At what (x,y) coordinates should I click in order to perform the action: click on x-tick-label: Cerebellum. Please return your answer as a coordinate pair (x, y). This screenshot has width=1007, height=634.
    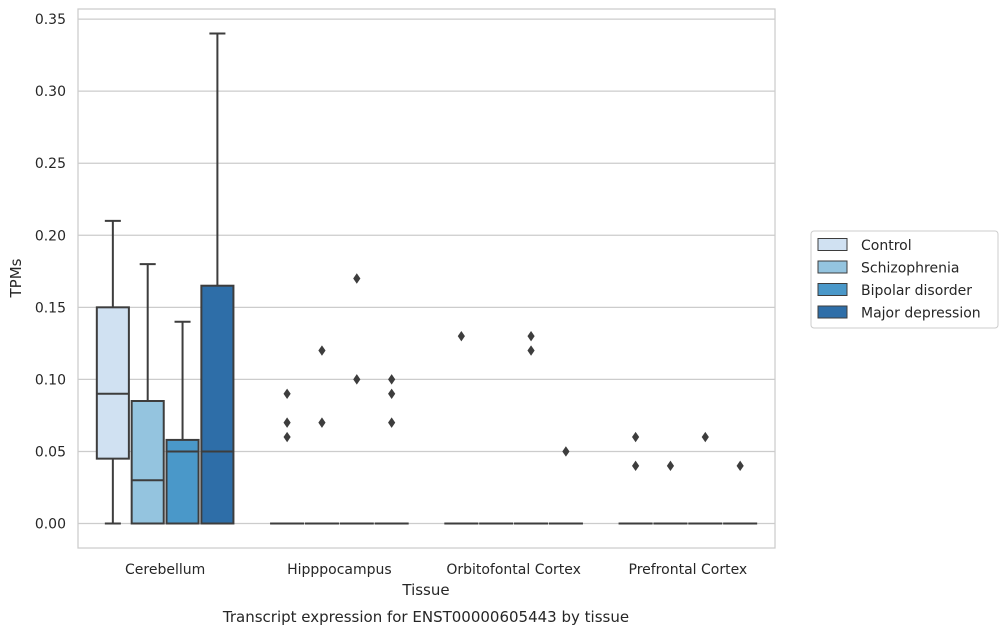
    Looking at the image, I should click on (165, 570).